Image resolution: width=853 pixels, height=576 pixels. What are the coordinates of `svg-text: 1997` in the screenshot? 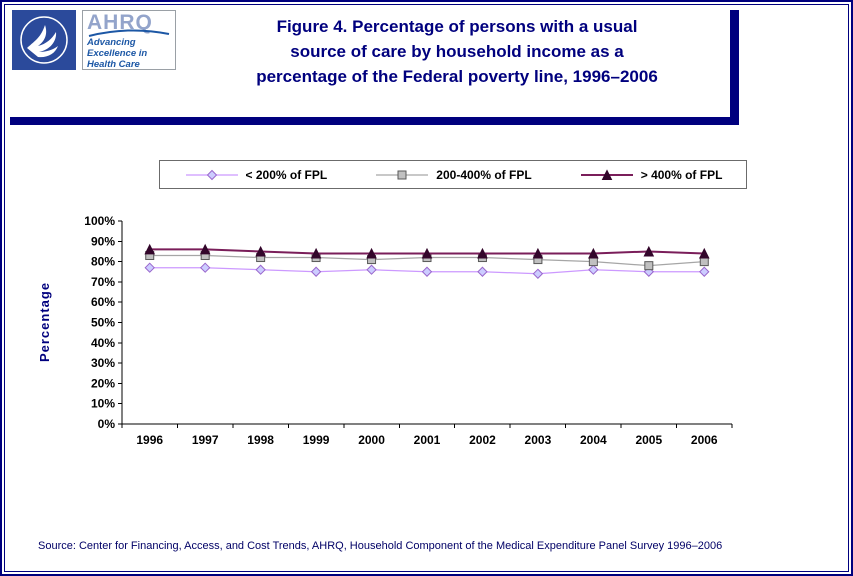 It's located at (205, 440).